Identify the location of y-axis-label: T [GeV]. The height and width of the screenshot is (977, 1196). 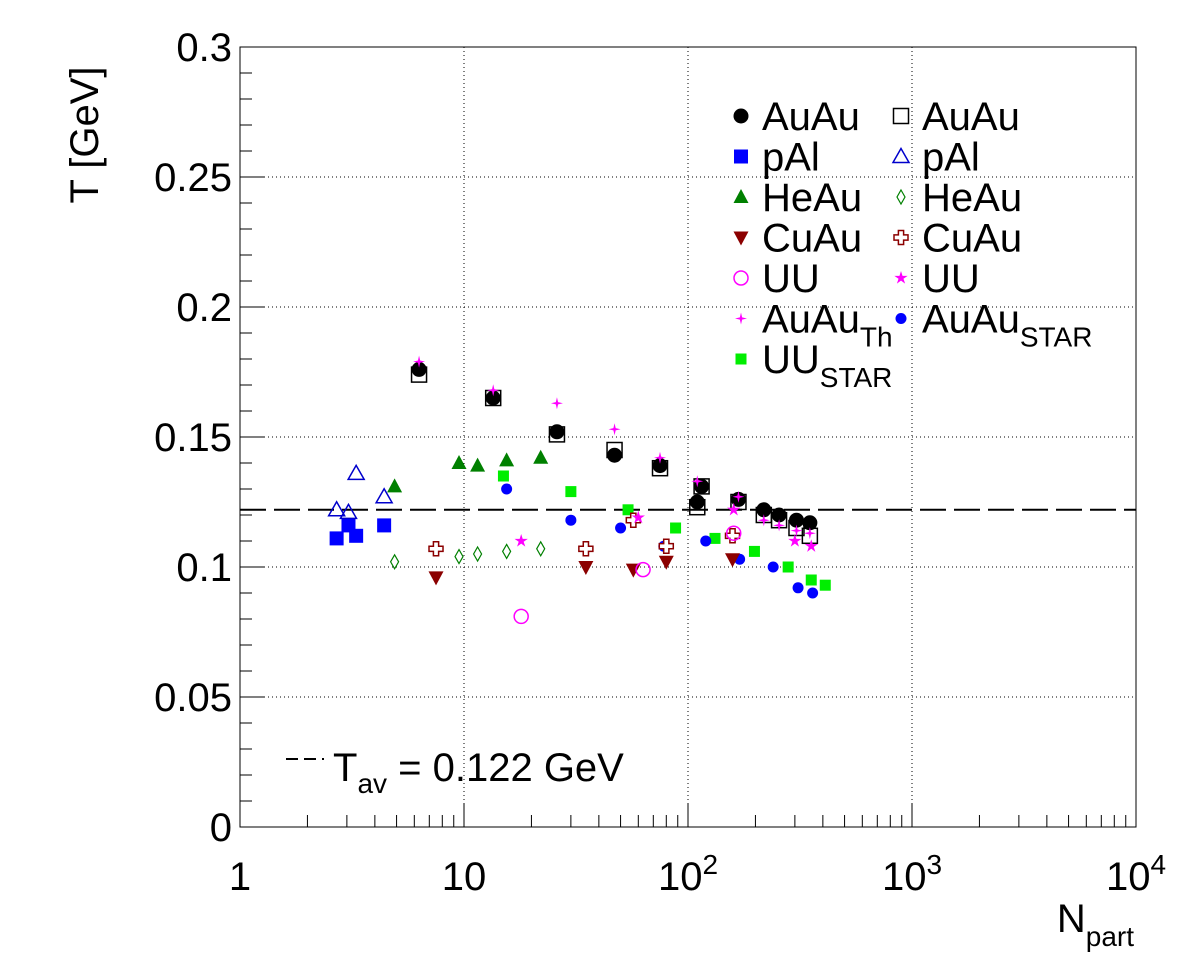
(85, 134).